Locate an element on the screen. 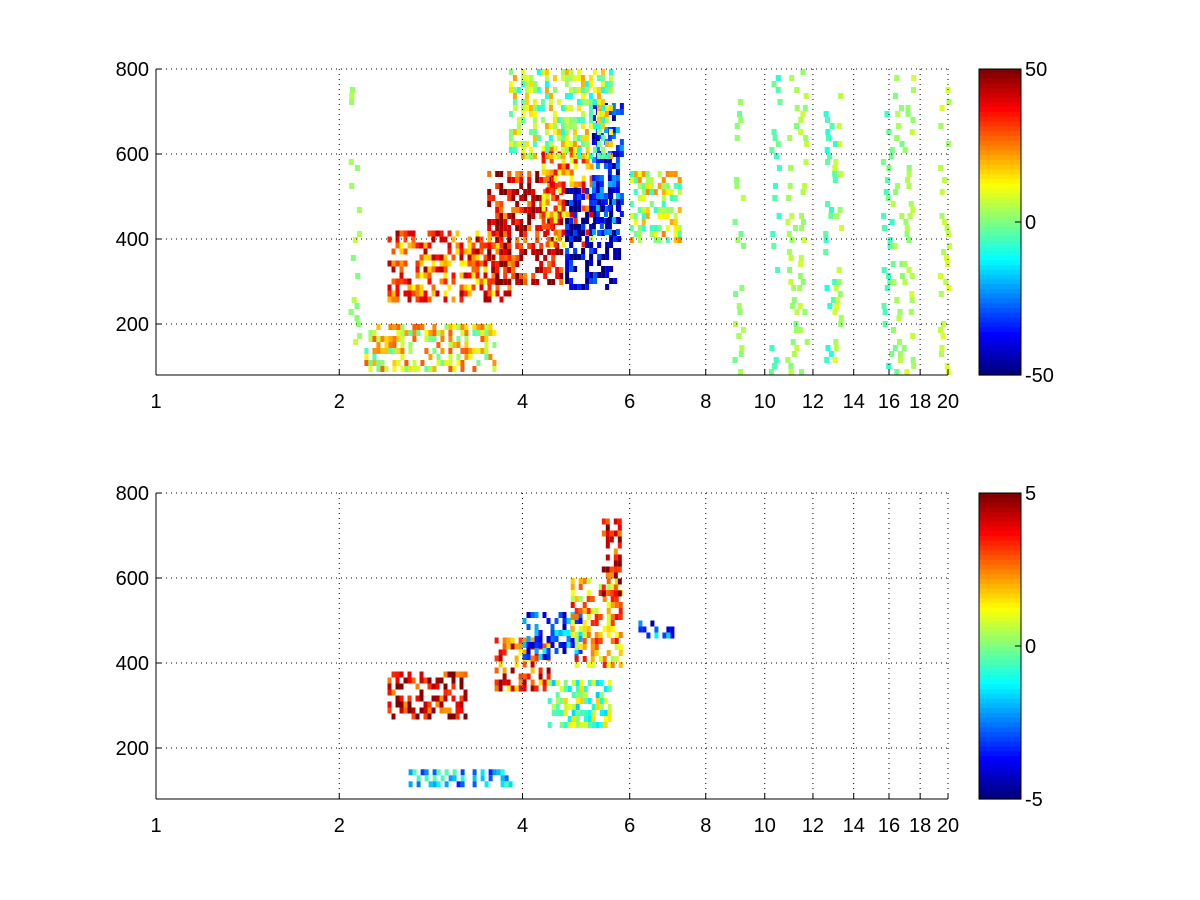 The image size is (1200, 900). x-tick-label: 4 is located at coordinates (522, 826).